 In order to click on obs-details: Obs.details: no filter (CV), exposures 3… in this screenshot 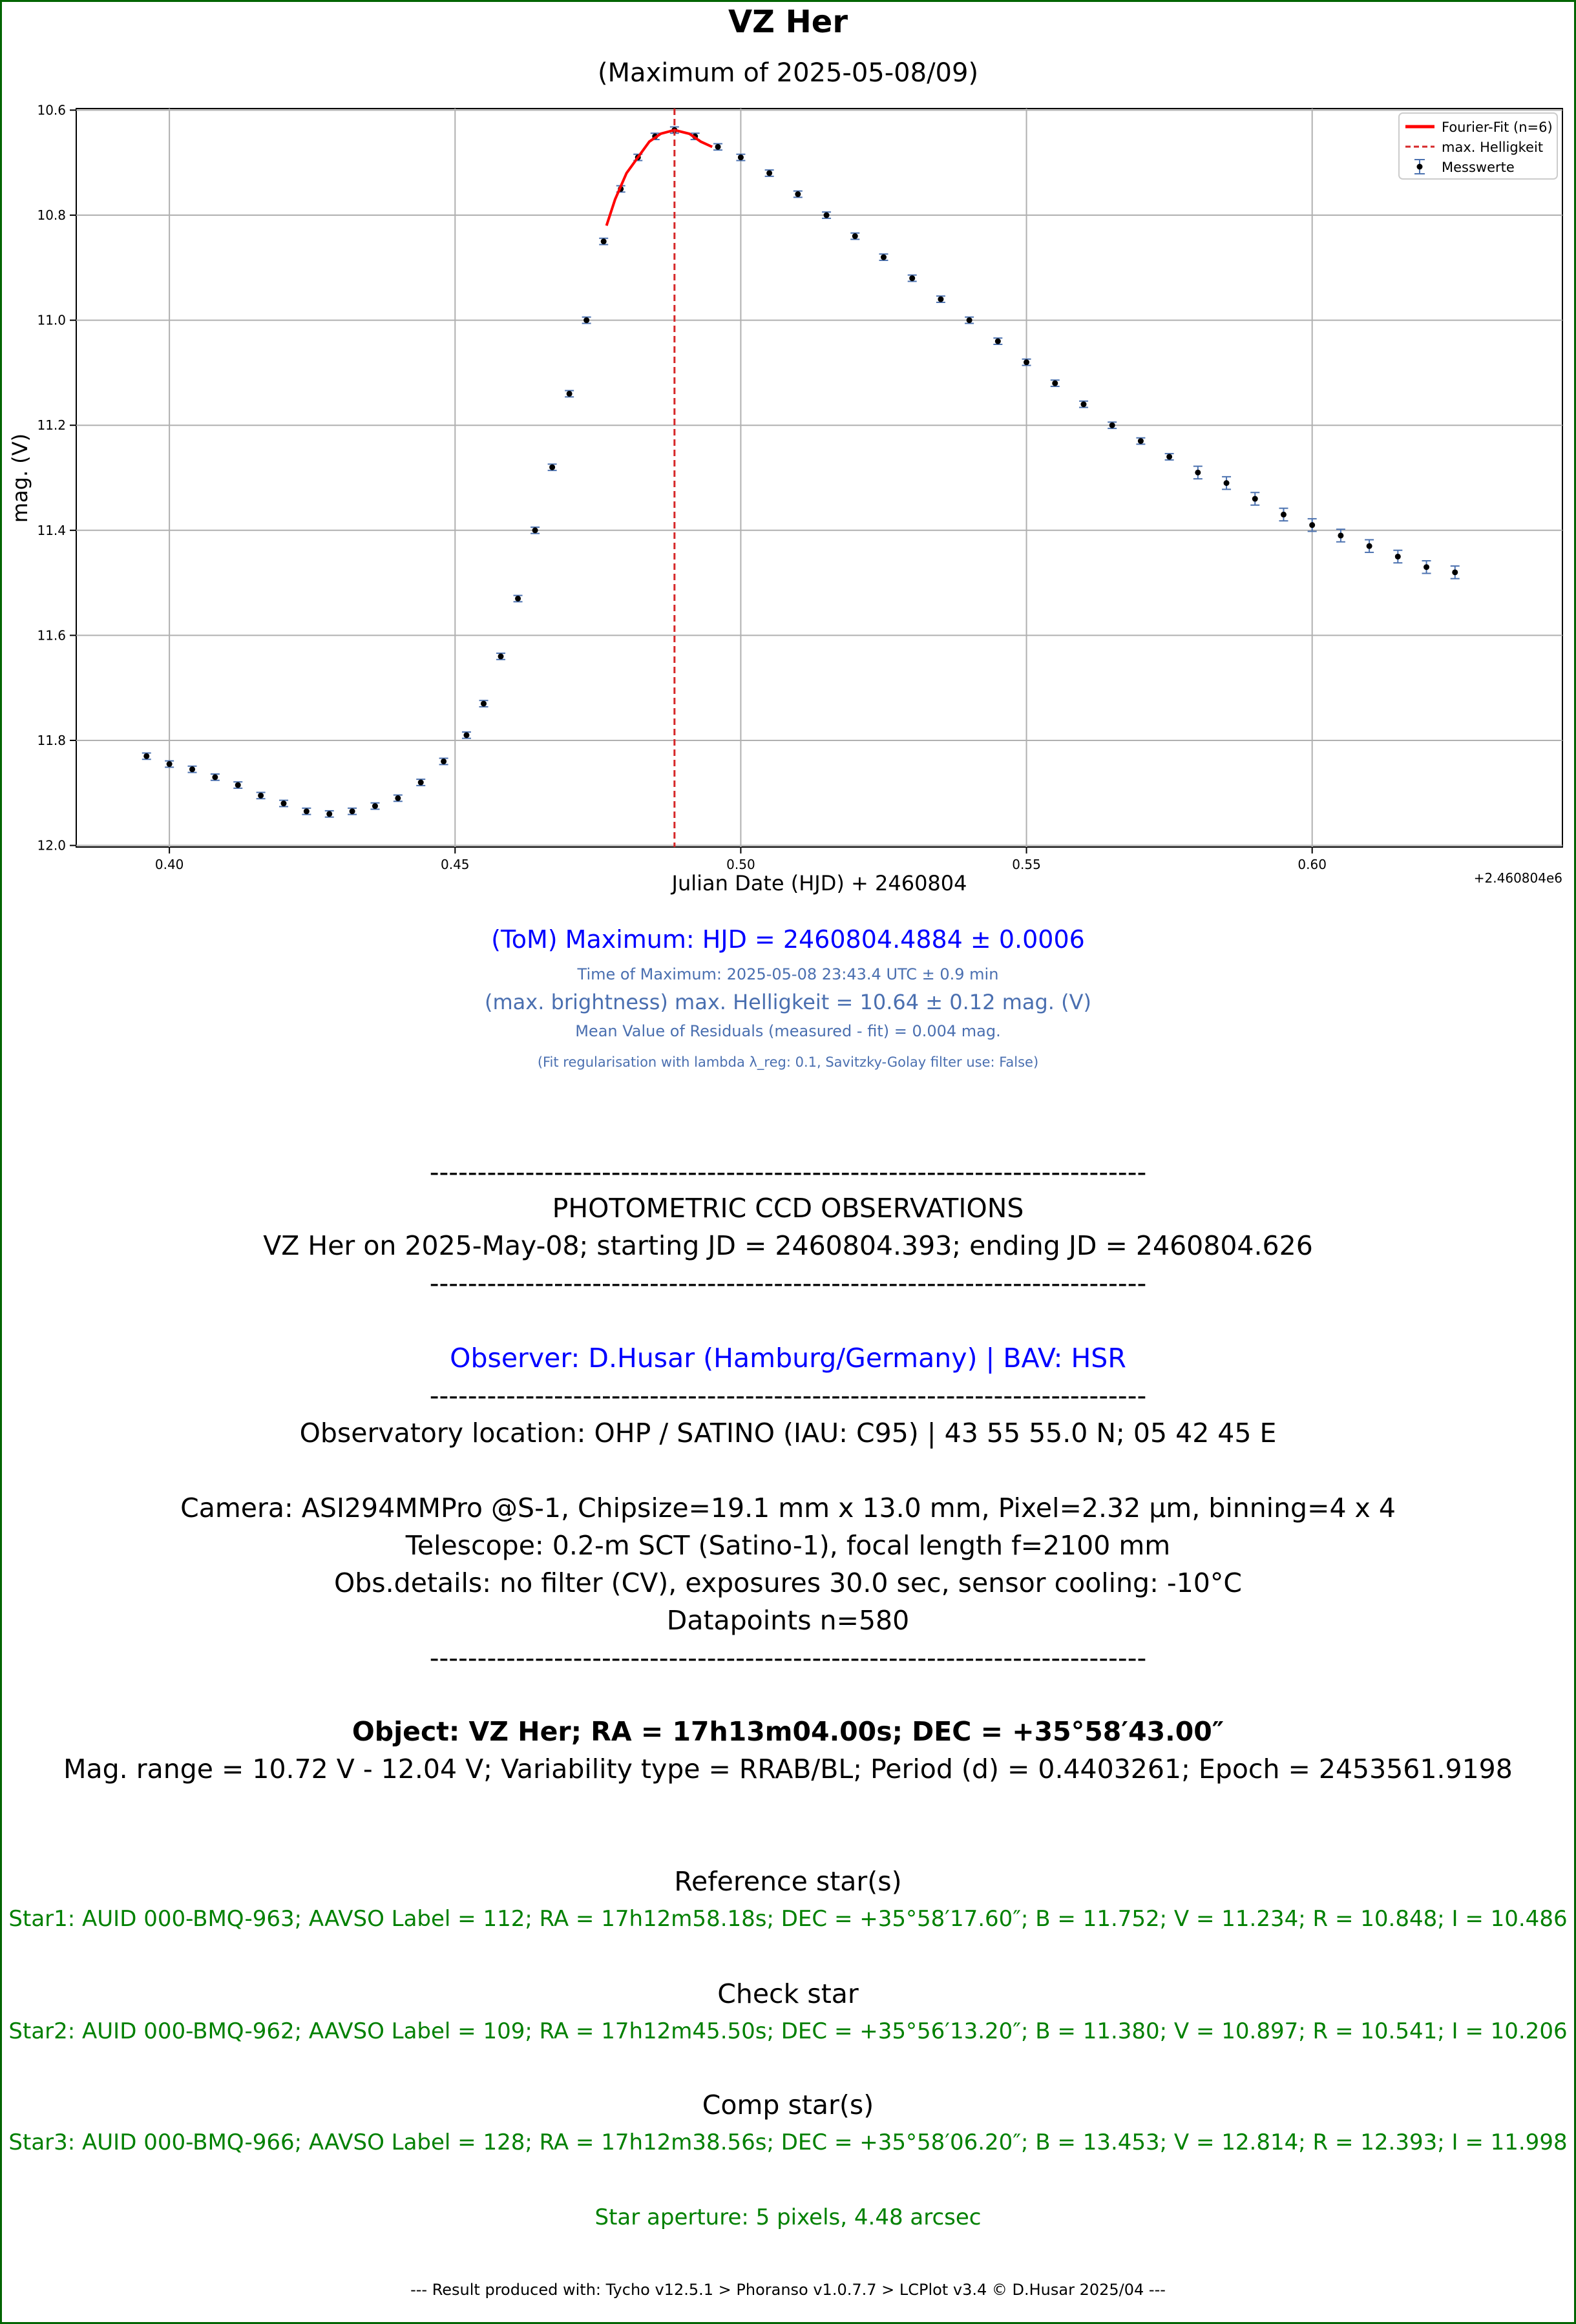, I will do `click(788, 1582)`.